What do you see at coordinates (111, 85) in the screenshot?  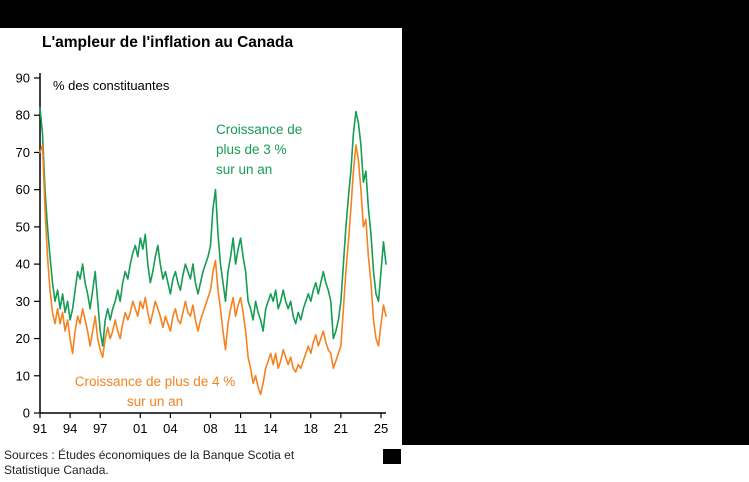 I see `svg-text: % des constituantes` at bounding box center [111, 85].